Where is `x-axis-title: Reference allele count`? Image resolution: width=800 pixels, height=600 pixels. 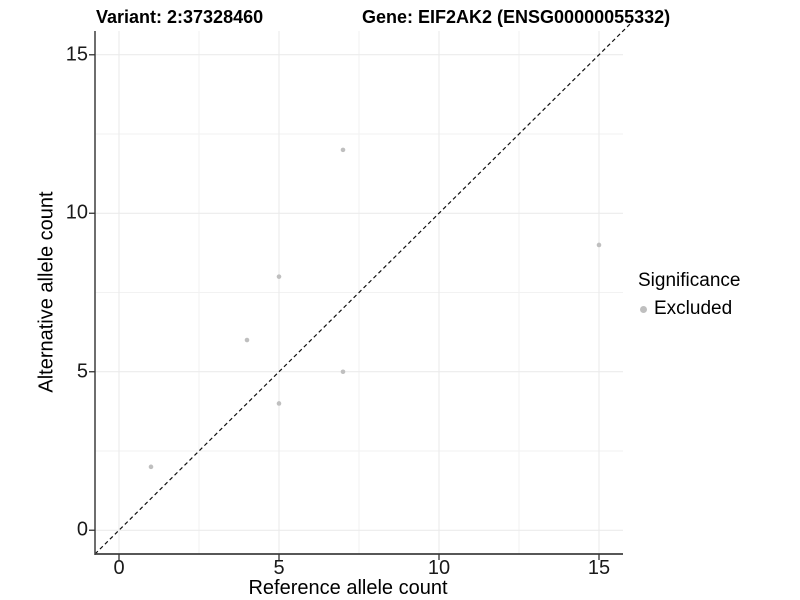 x-axis-title: Reference allele count is located at coordinates (348, 588).